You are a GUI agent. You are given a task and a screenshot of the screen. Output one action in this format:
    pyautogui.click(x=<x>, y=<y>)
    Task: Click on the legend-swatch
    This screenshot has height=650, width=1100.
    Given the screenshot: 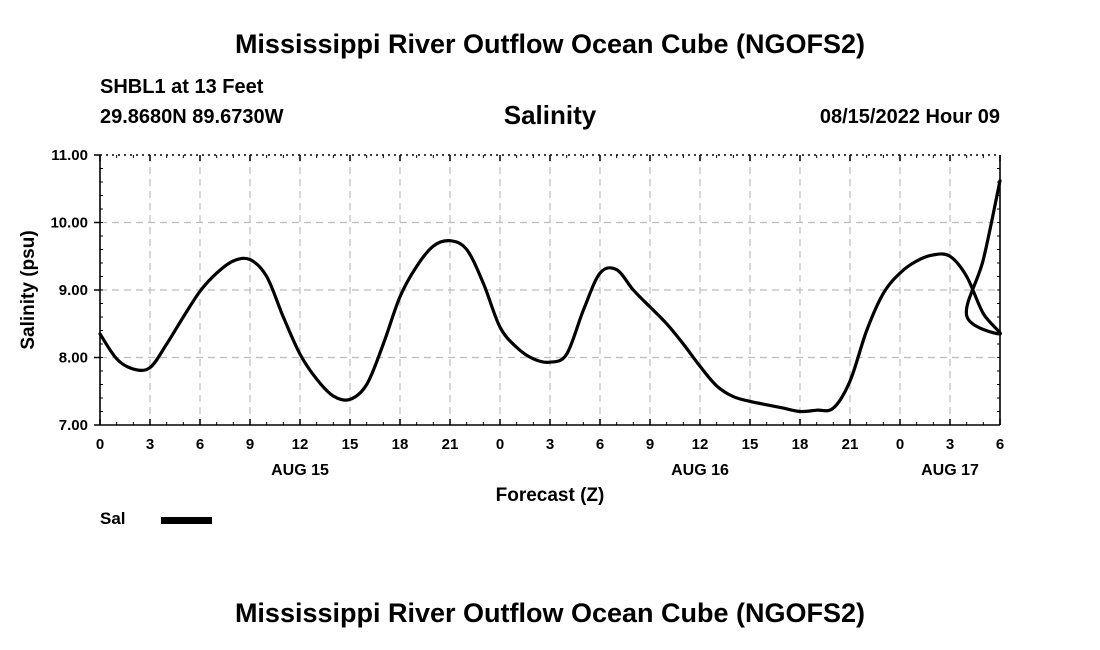 What is the action you would take?
    pyautogui.click(x=186, y=520)
    